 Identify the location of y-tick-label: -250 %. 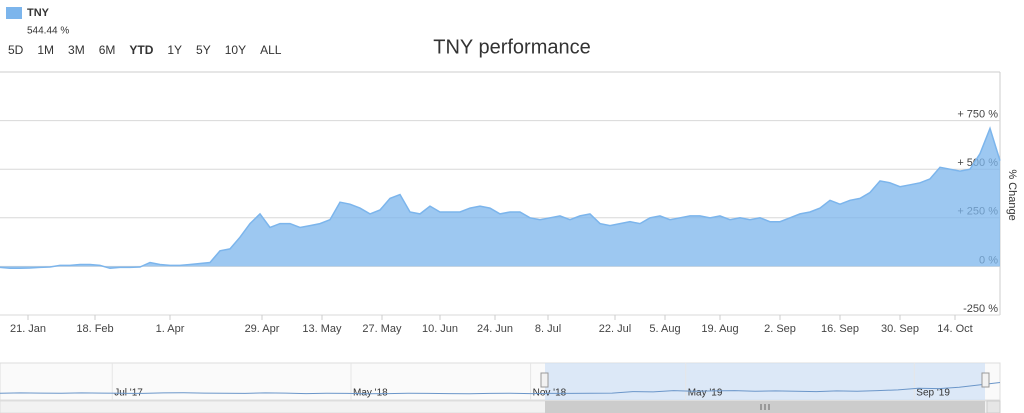
(980, 309).